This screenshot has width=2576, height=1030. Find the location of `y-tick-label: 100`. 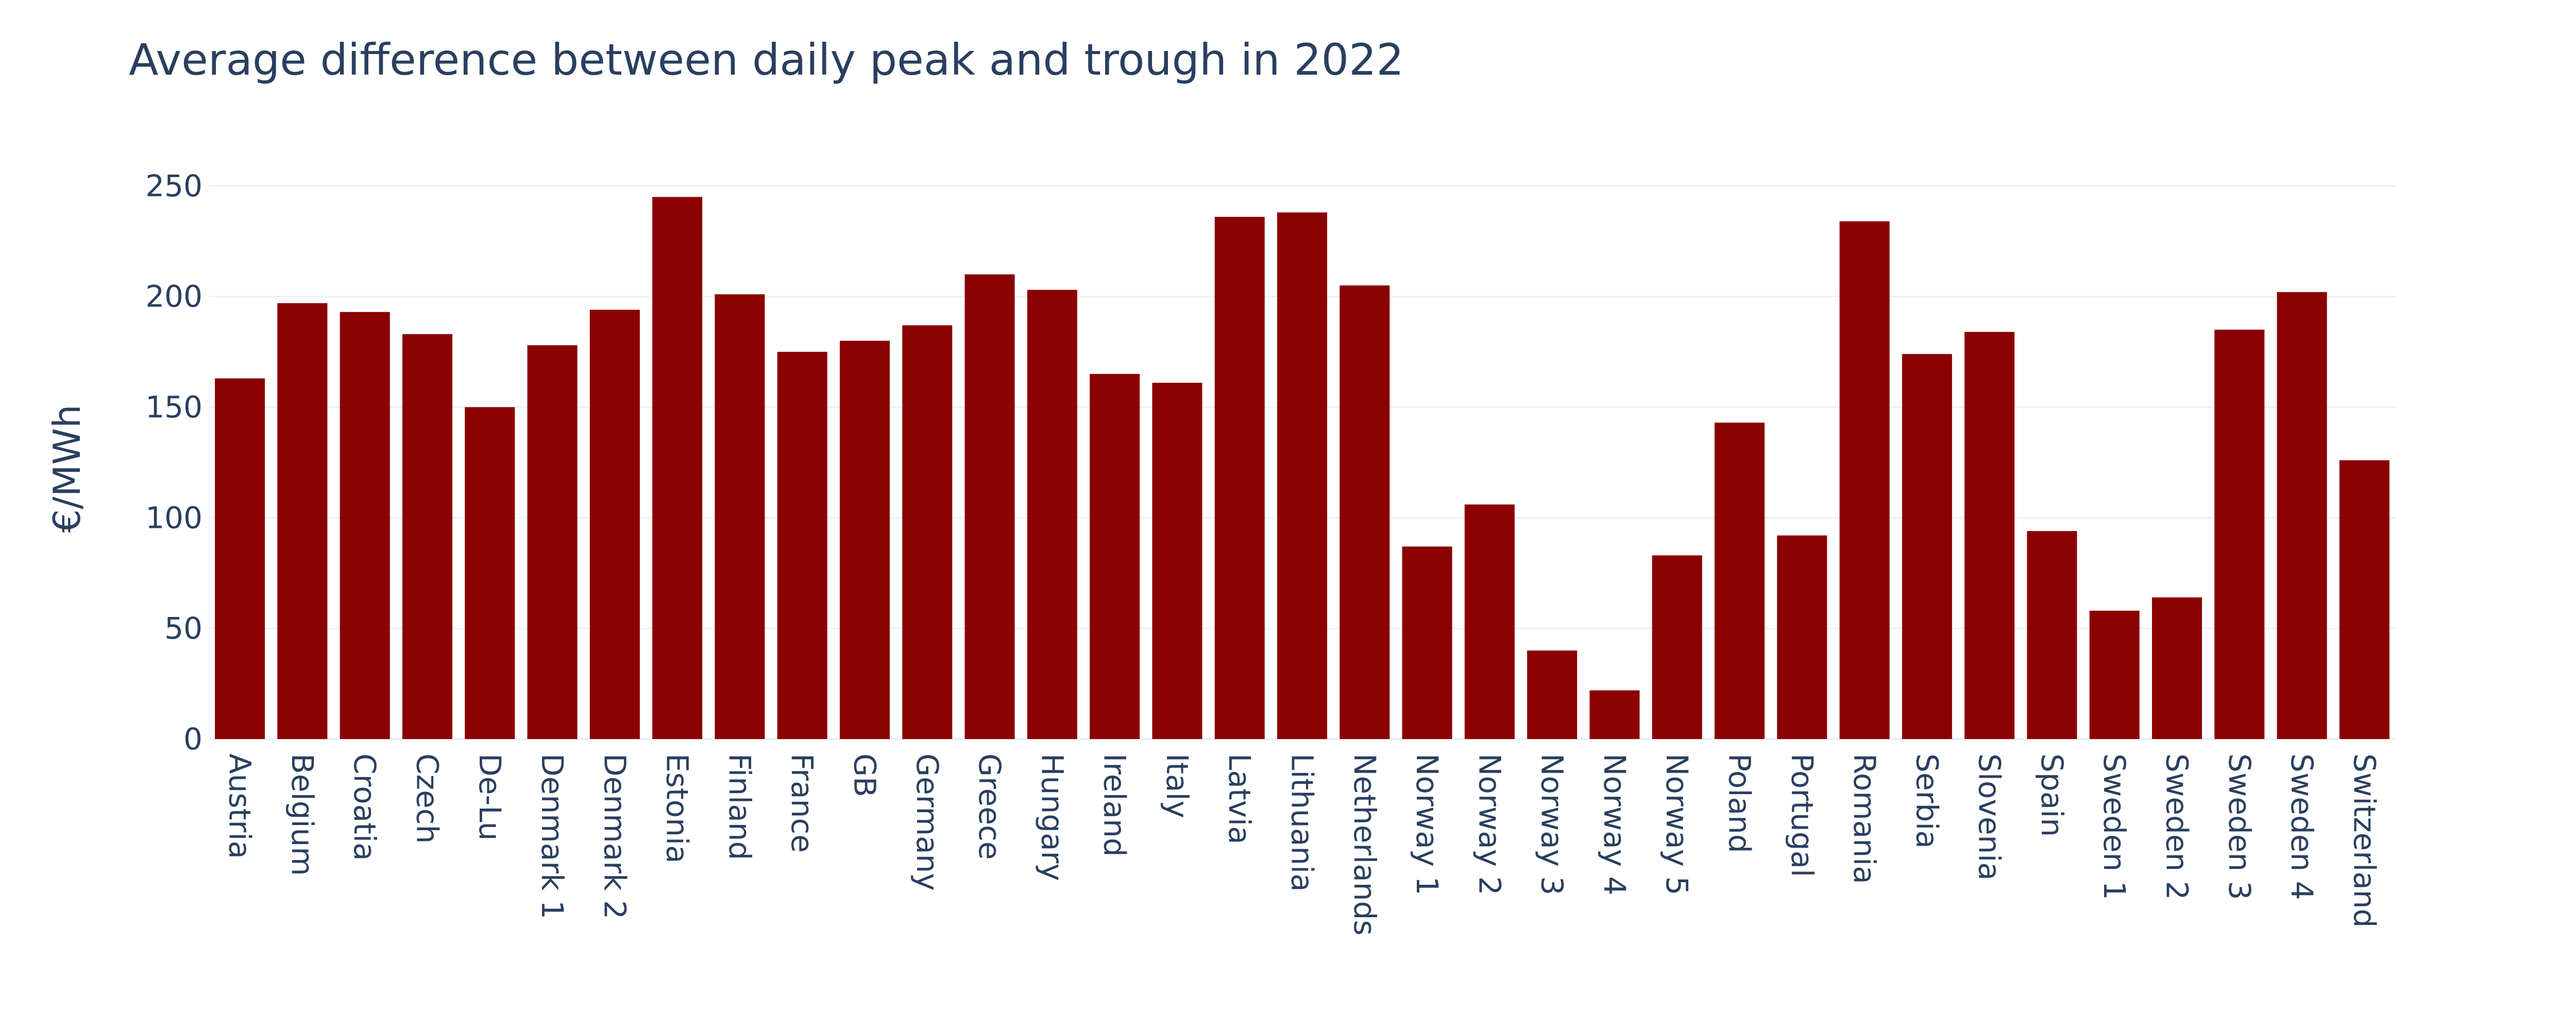

y-tick-label: 100 is located at coordinates (173, 517).